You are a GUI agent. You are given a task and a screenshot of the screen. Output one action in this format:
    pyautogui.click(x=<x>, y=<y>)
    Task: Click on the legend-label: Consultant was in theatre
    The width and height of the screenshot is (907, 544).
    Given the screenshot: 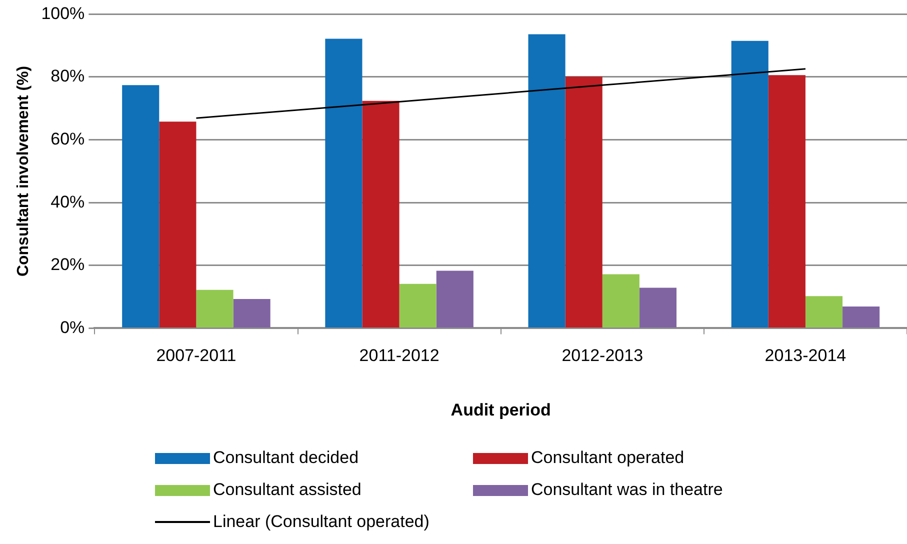 What is the action you would take?
    pyautogui.click(x=627, y=490)
    